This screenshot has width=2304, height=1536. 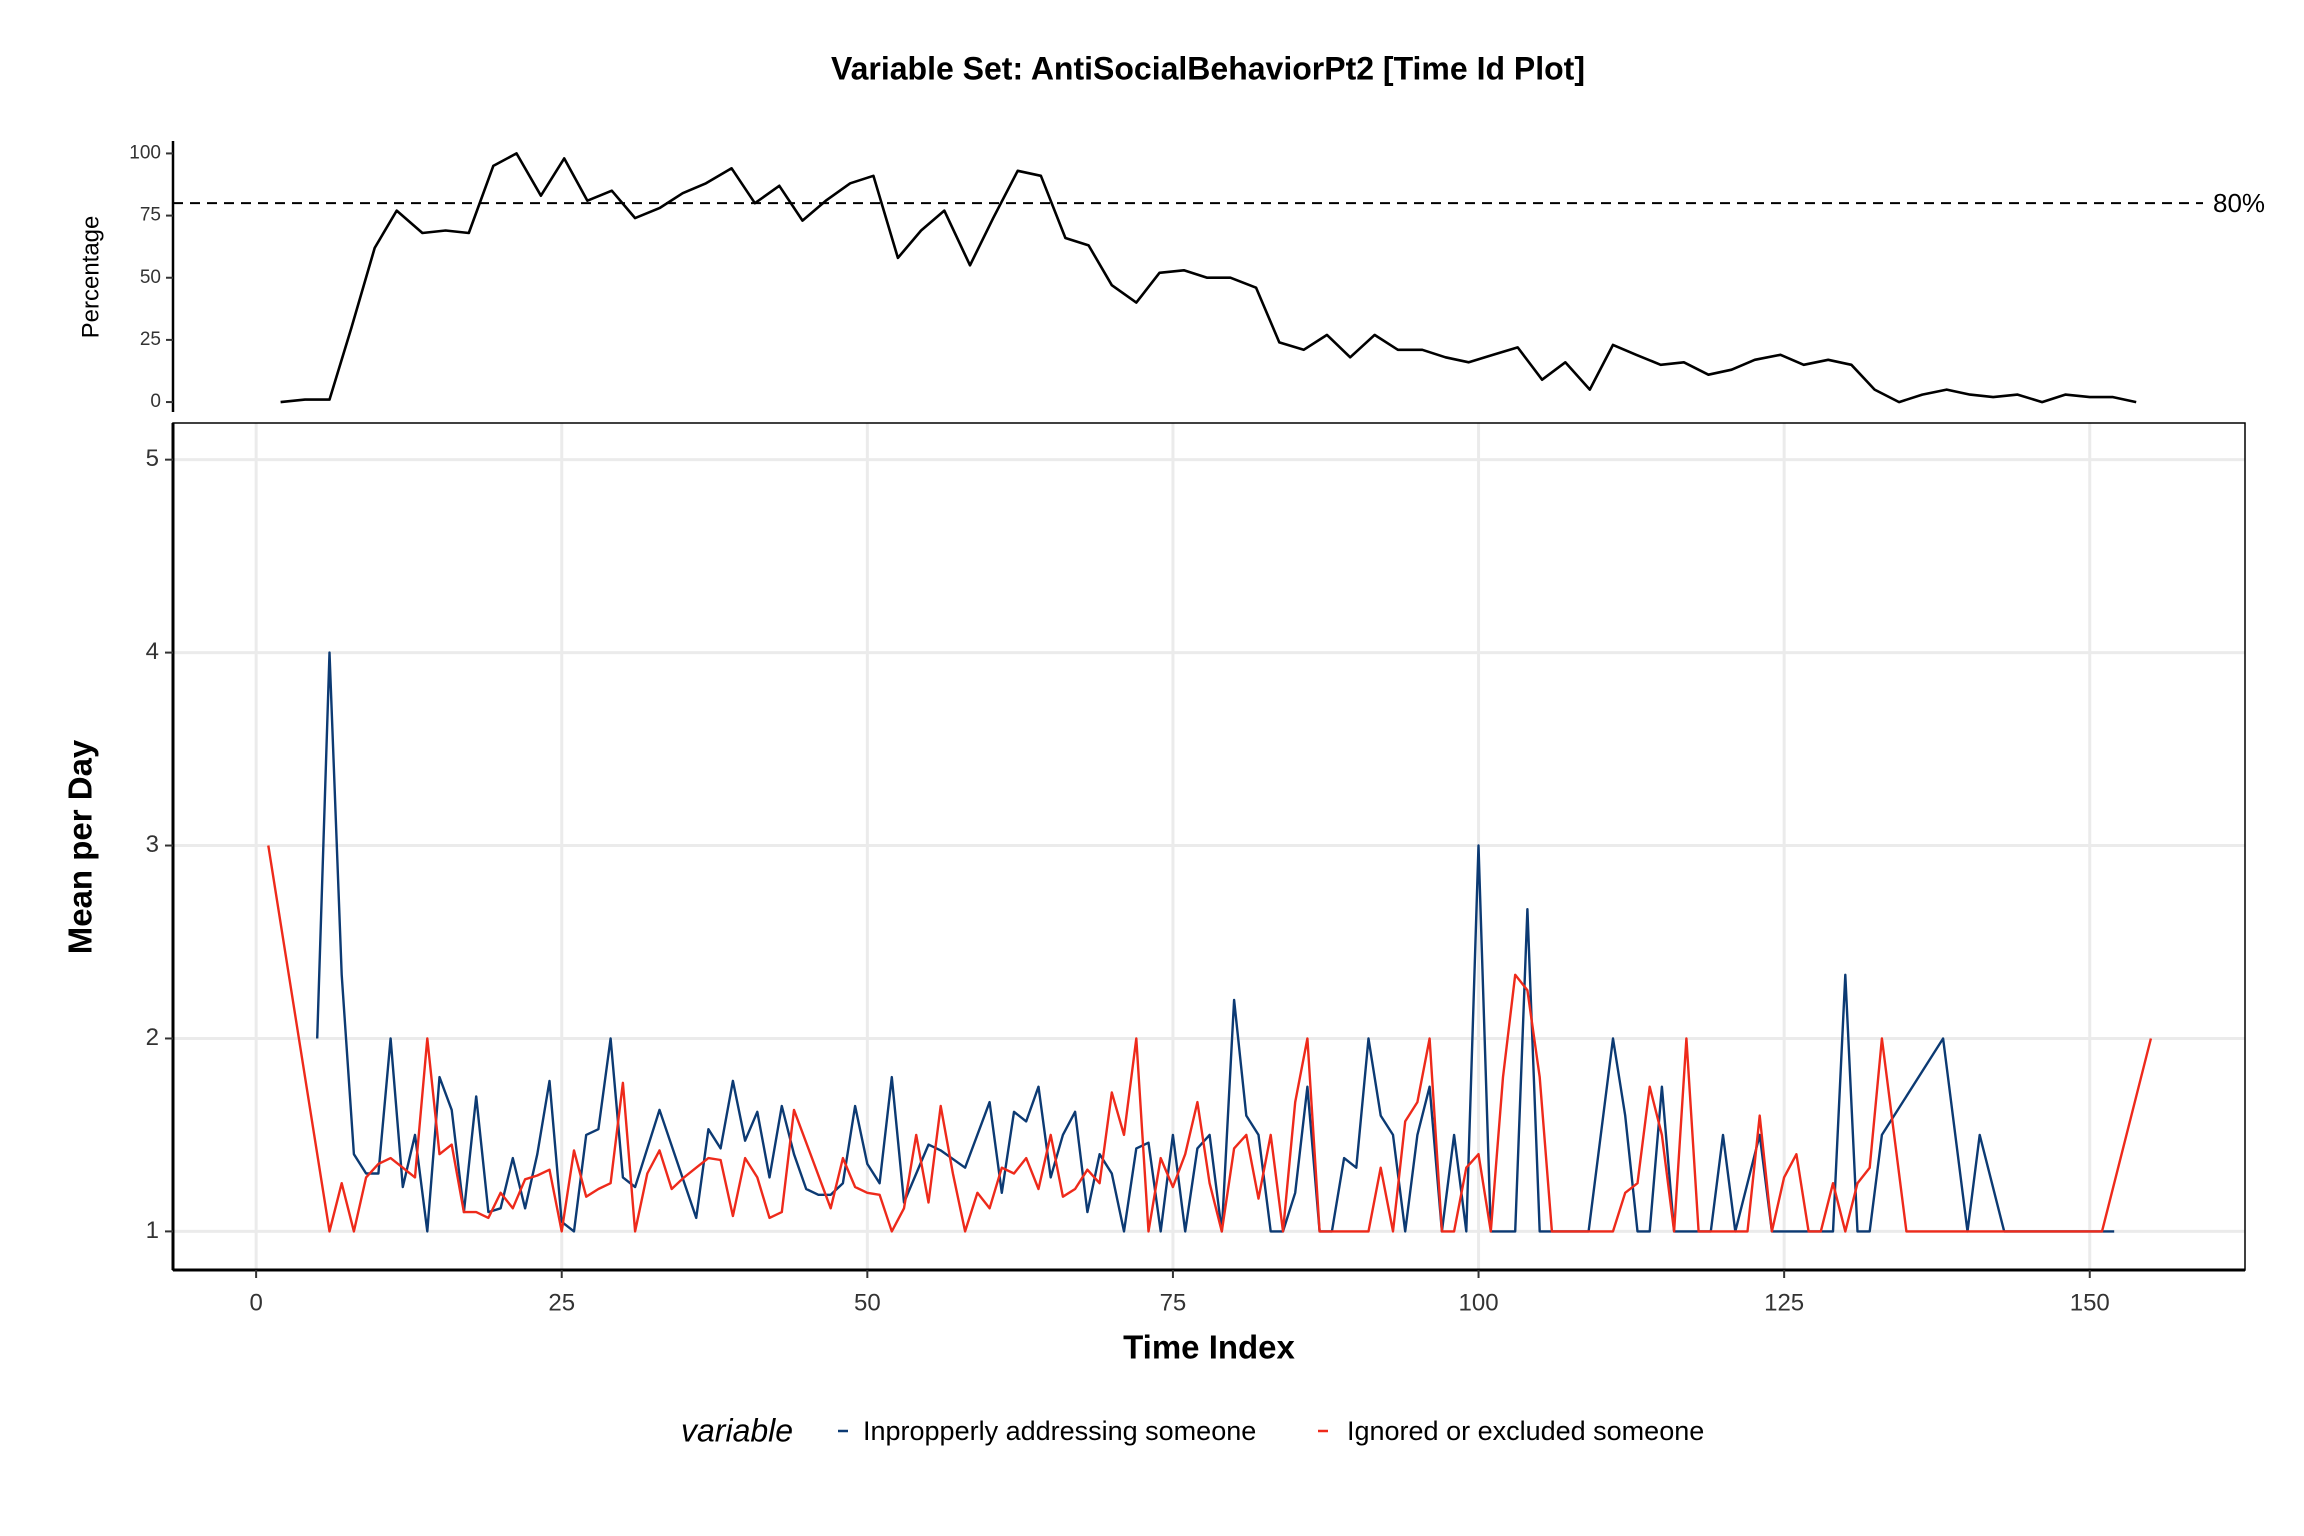 What do you see at coordinates (1784, 1302) in the screenshot?
I see `x-tick-label: 125` at bounding box center [1784, 1302].